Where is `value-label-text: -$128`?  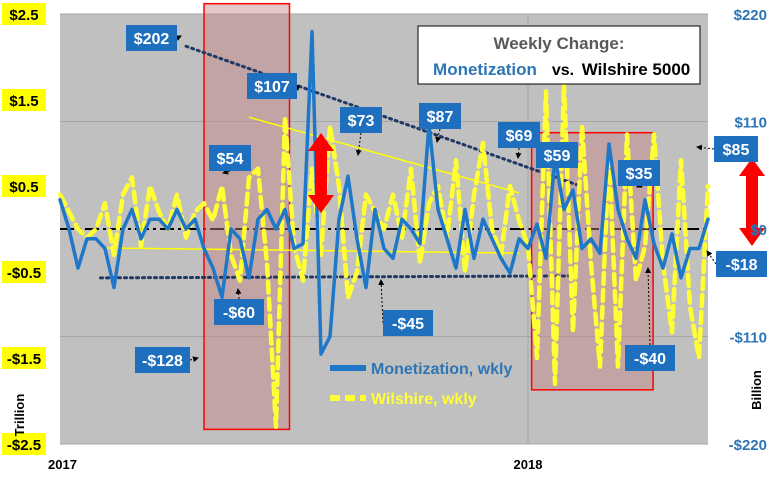
value-label-text: -$128 is located at coordinates (162, 361).